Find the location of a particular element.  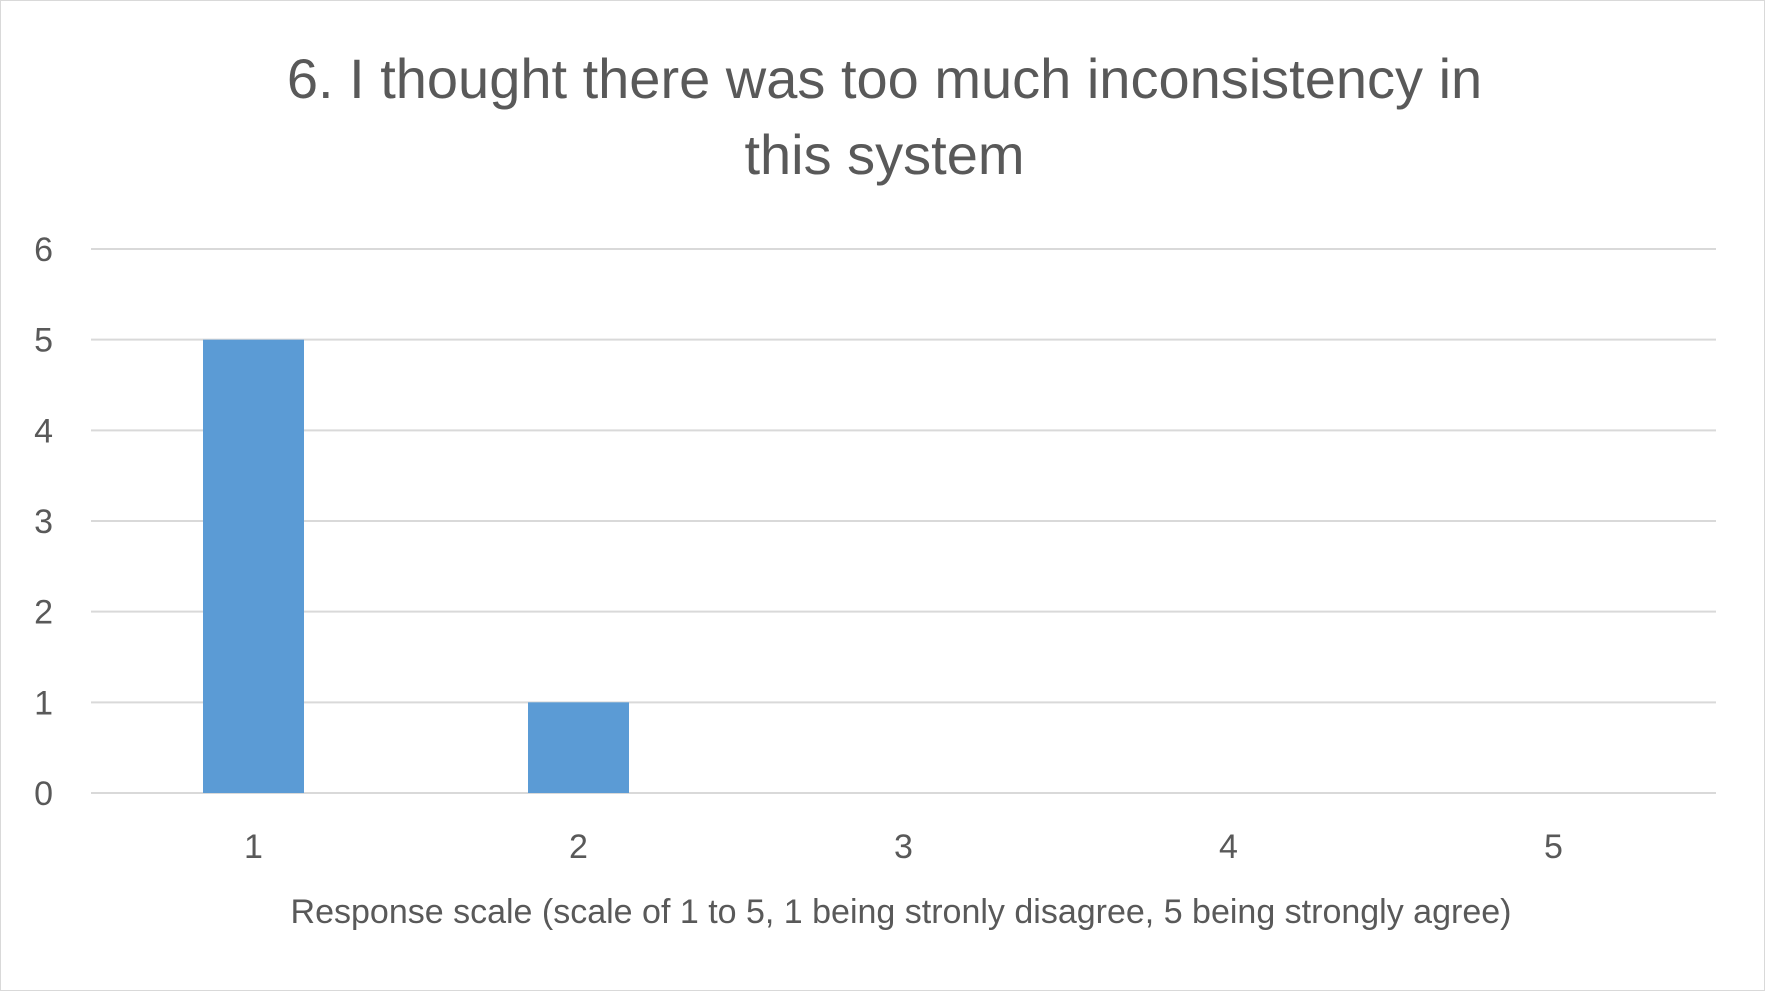

y-tick-label: 0 is located at coordinates (43, 794).